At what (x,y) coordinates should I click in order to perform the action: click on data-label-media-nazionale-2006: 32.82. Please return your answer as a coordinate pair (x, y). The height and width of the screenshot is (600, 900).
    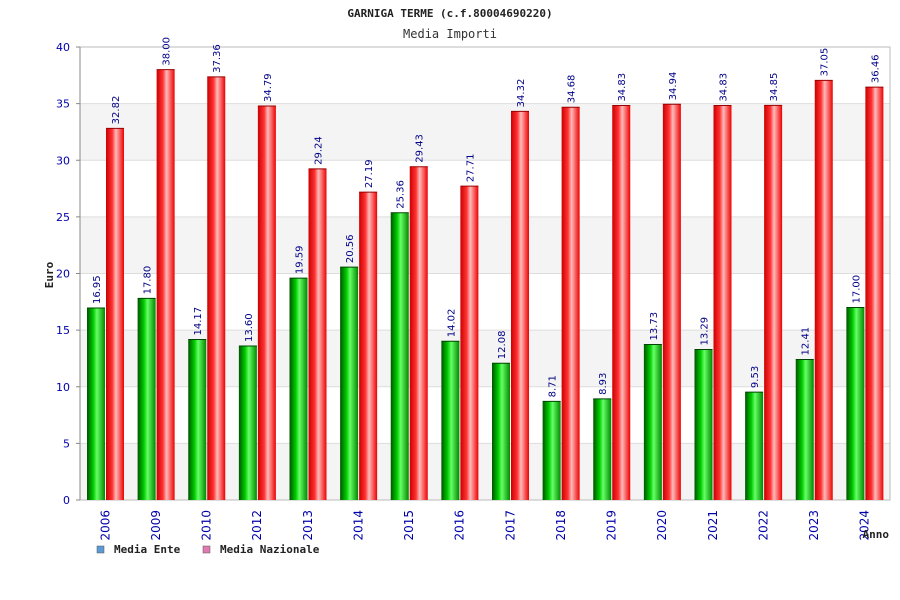
    Looking at the image, I should click on (116, 110).